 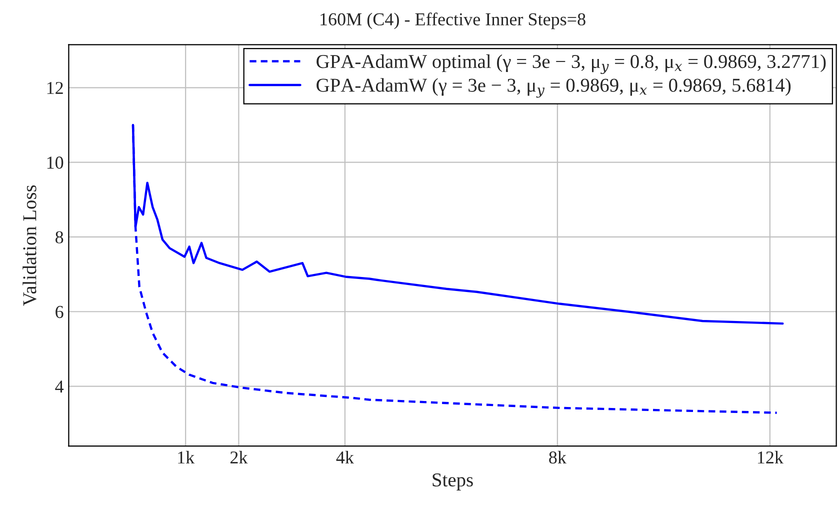 What do you see at coordinates (55, 88) in the screenshot?
I see `y-tick-label: 12` at bounding box center [55, 88].